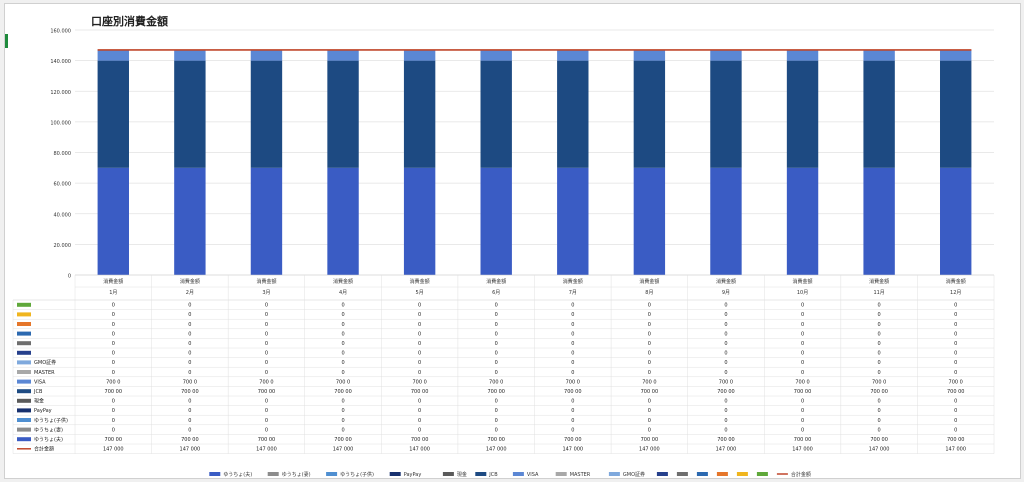 Image resolution: width=1024 pixels, height=482 pixels. I want to click on y-tick-label: 160.000, so click(60, 32).